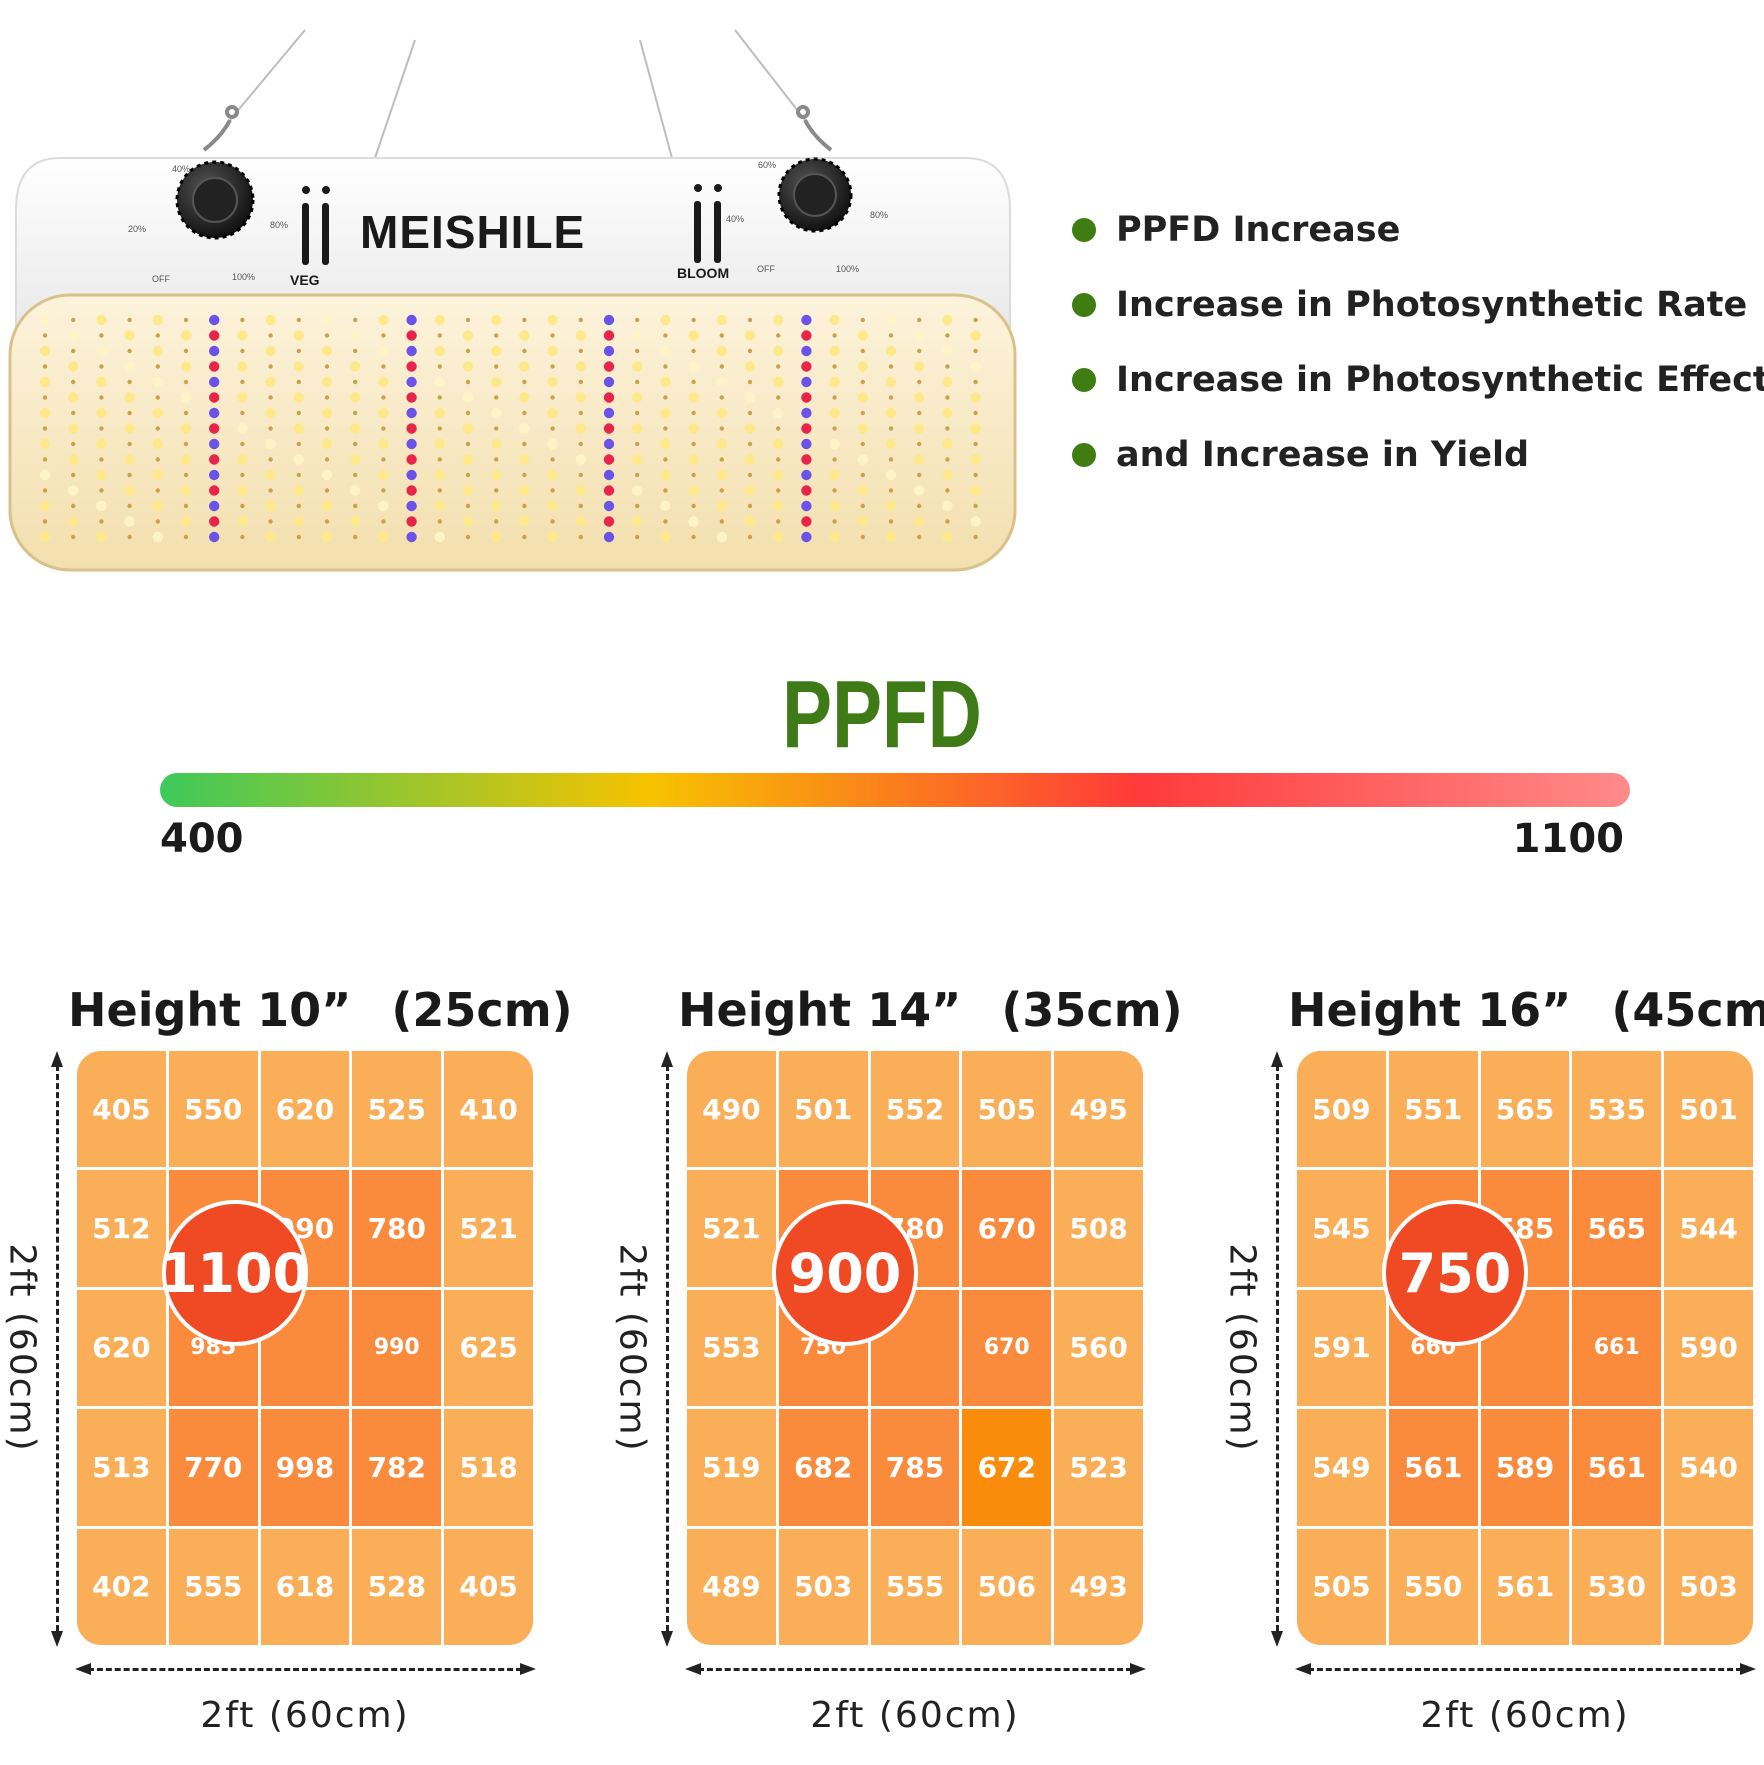 The height and width of the screenshot is (1765, 1764). I want to click on veg-dimmer-knob, so click(215, 200).